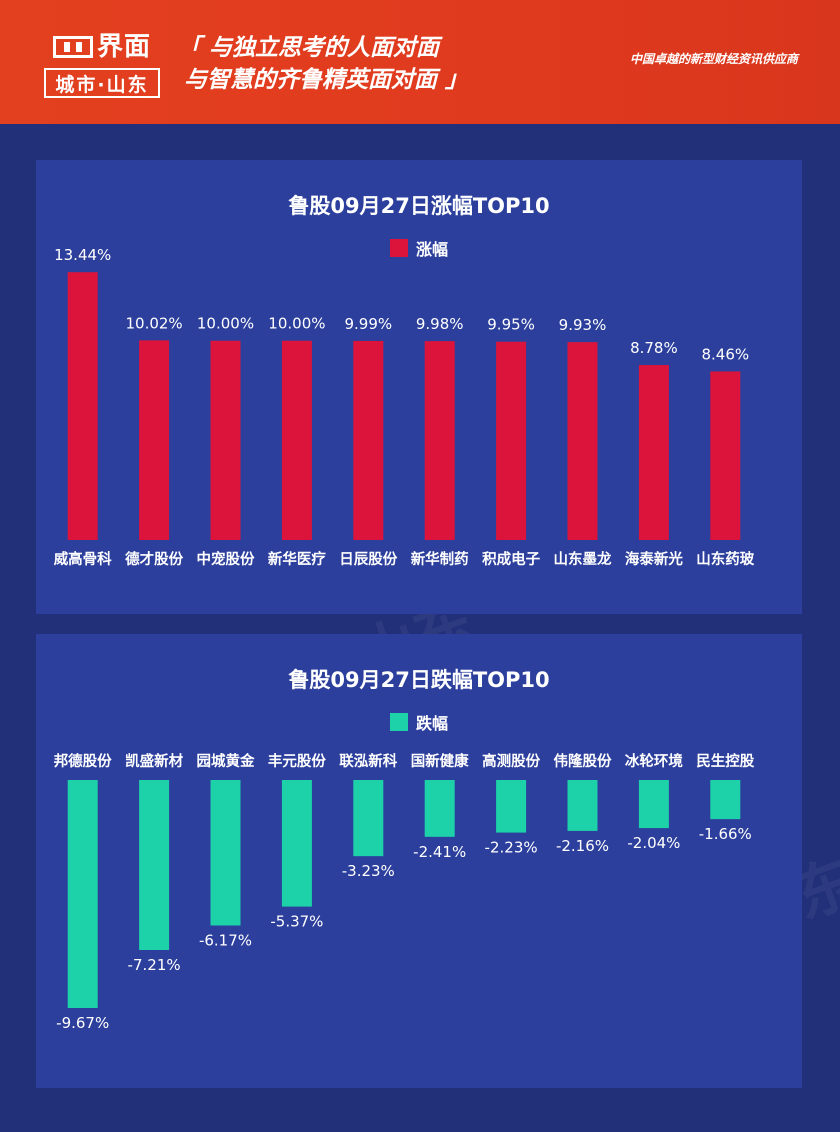  What do you see at coordinates (309, 48) in the screenshot?
I see `slogan-line-1: 「 与独立思考的人面对面` at bounding box center [309, 48].